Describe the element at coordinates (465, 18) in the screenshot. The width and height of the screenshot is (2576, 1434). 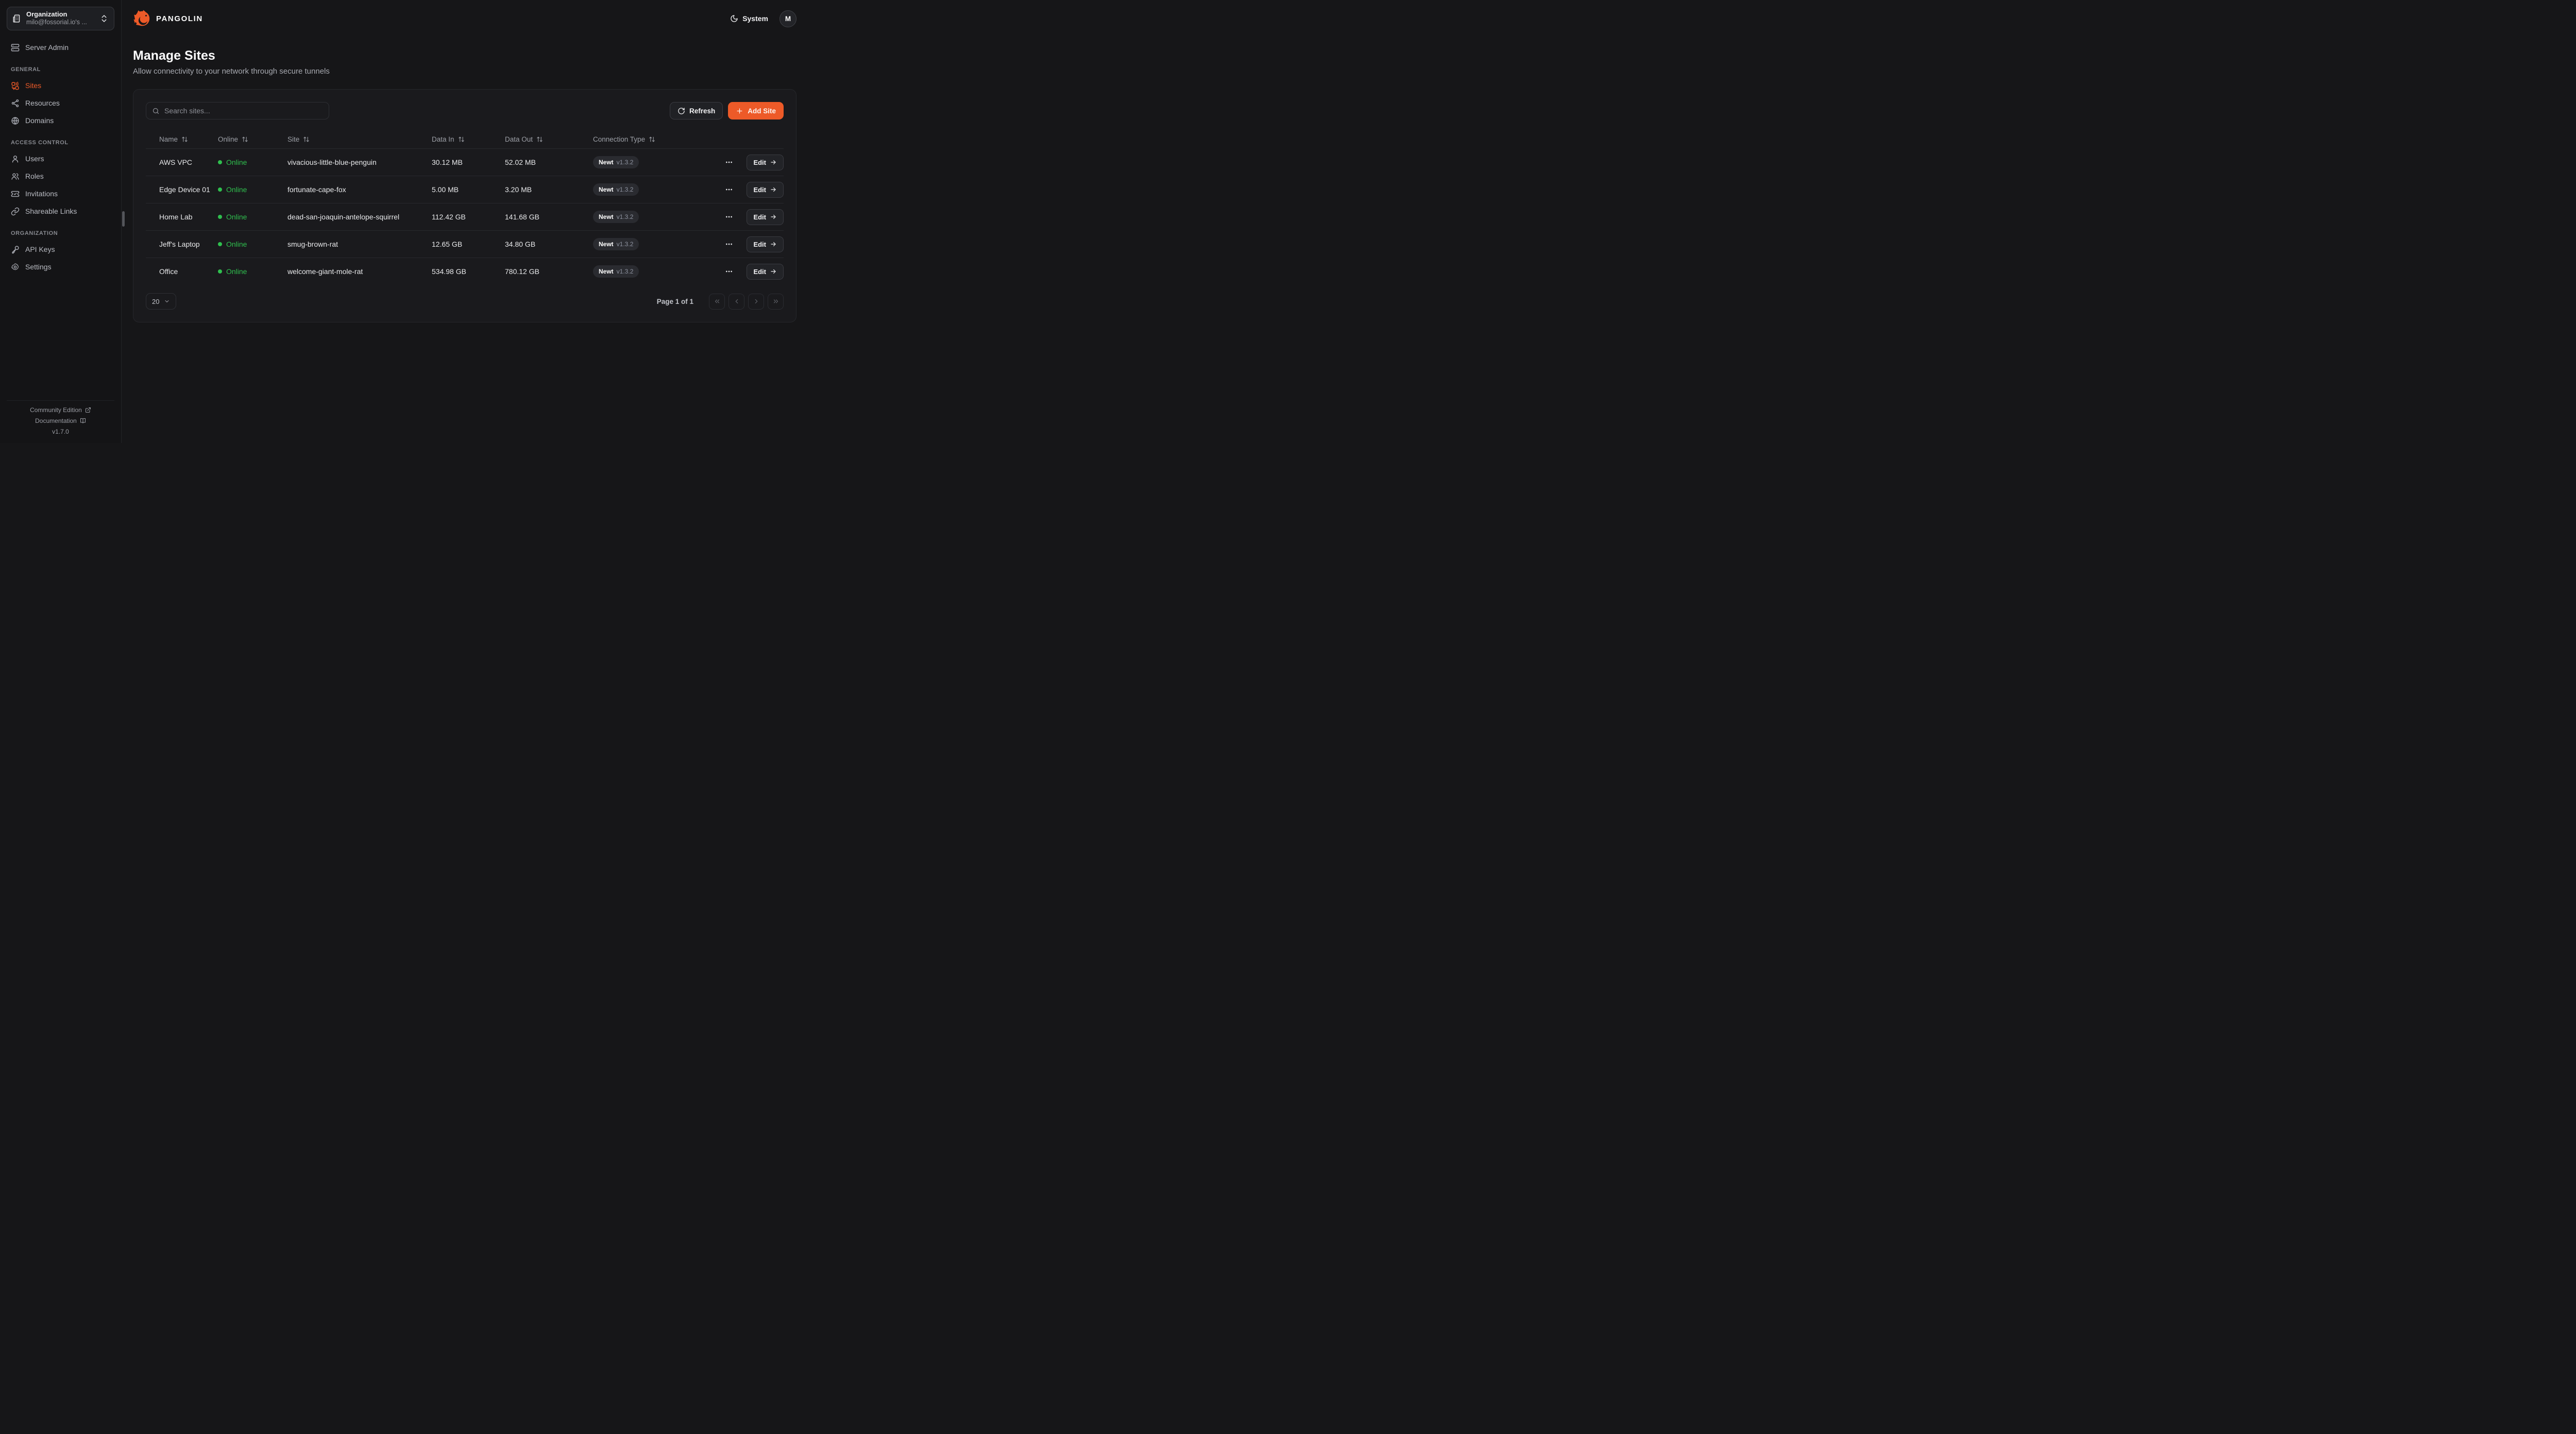
I see `topbar: PANGOLIN System M` at that location.